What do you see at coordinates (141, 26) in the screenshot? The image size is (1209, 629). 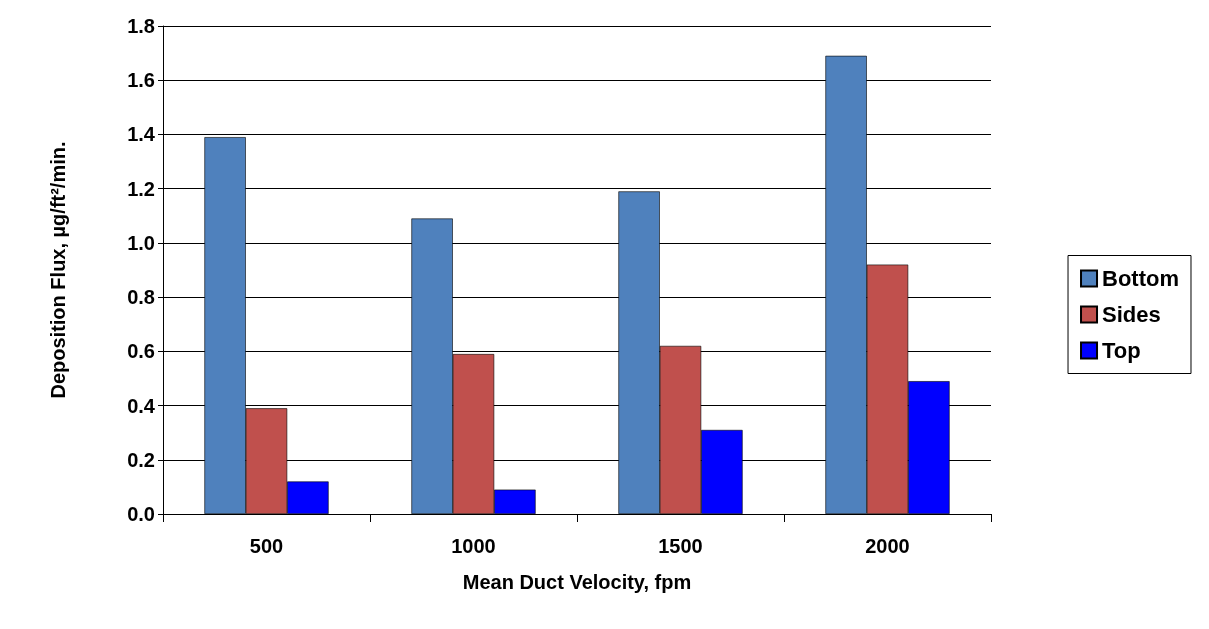 I see `y-tick-label: 1.8` at bounding box center [141, 26].